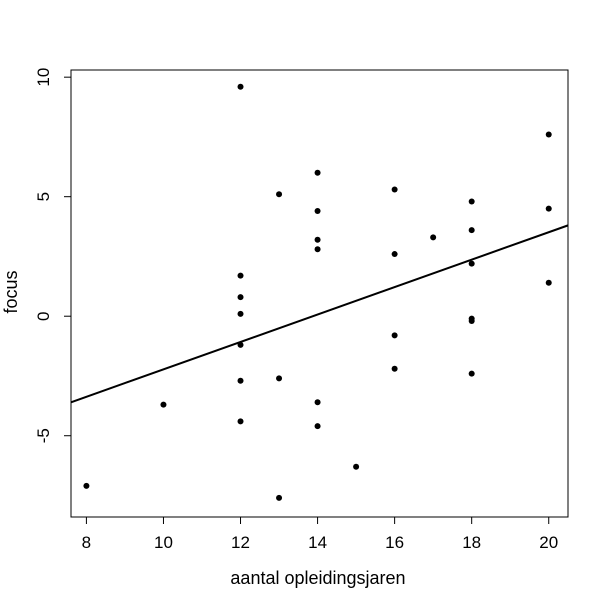  I want to click on x-tick-label: 16, so click(394, 542).